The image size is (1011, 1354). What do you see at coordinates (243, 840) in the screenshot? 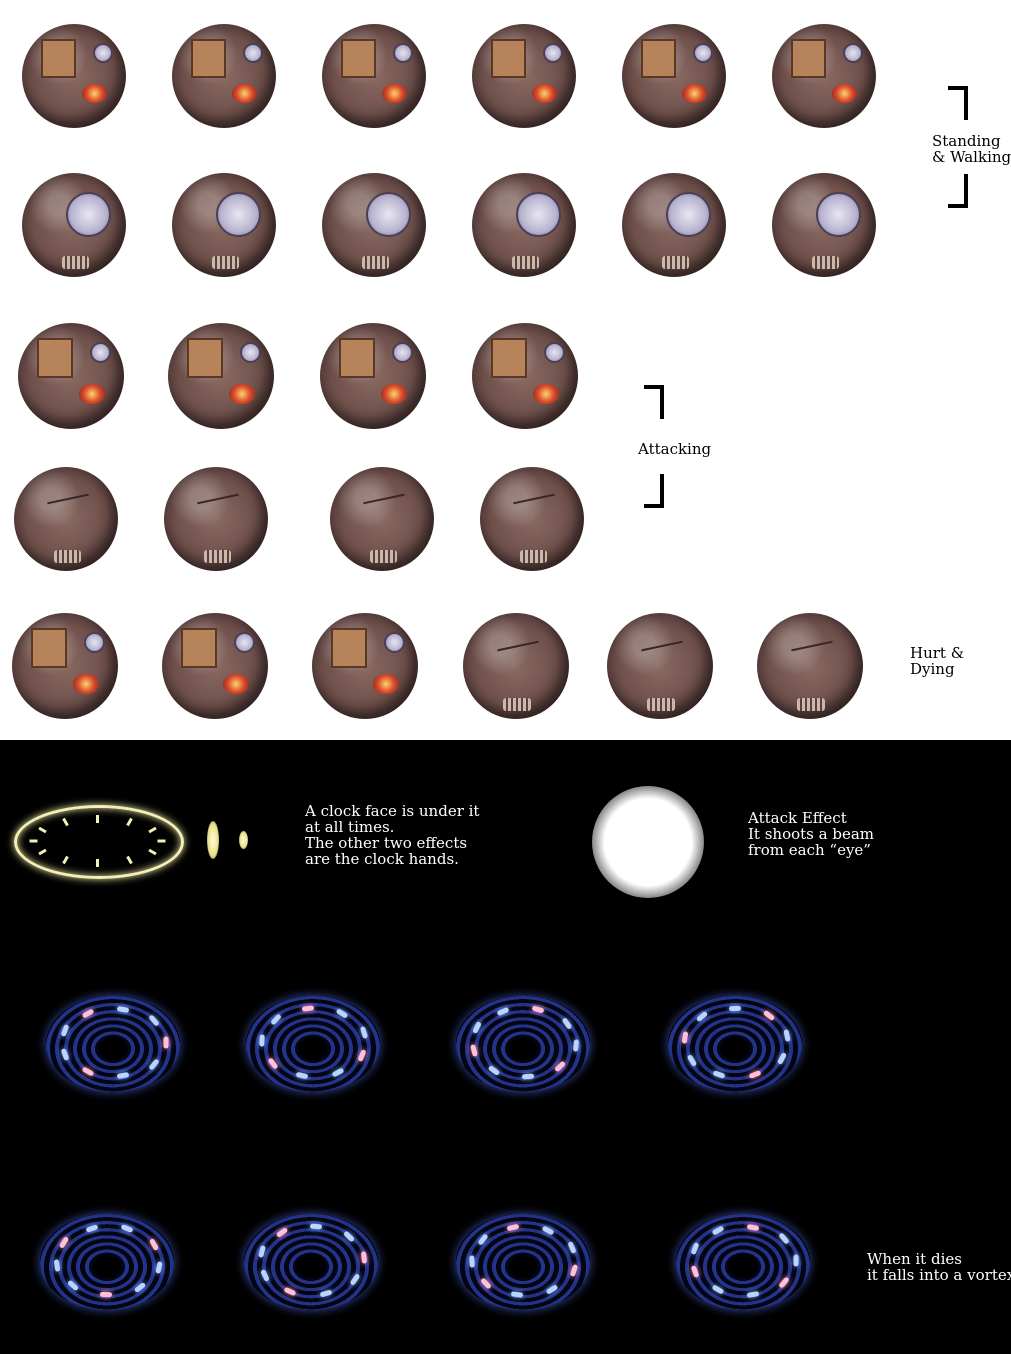
I see `clock-hand-short` at bounding box center [243, 840].